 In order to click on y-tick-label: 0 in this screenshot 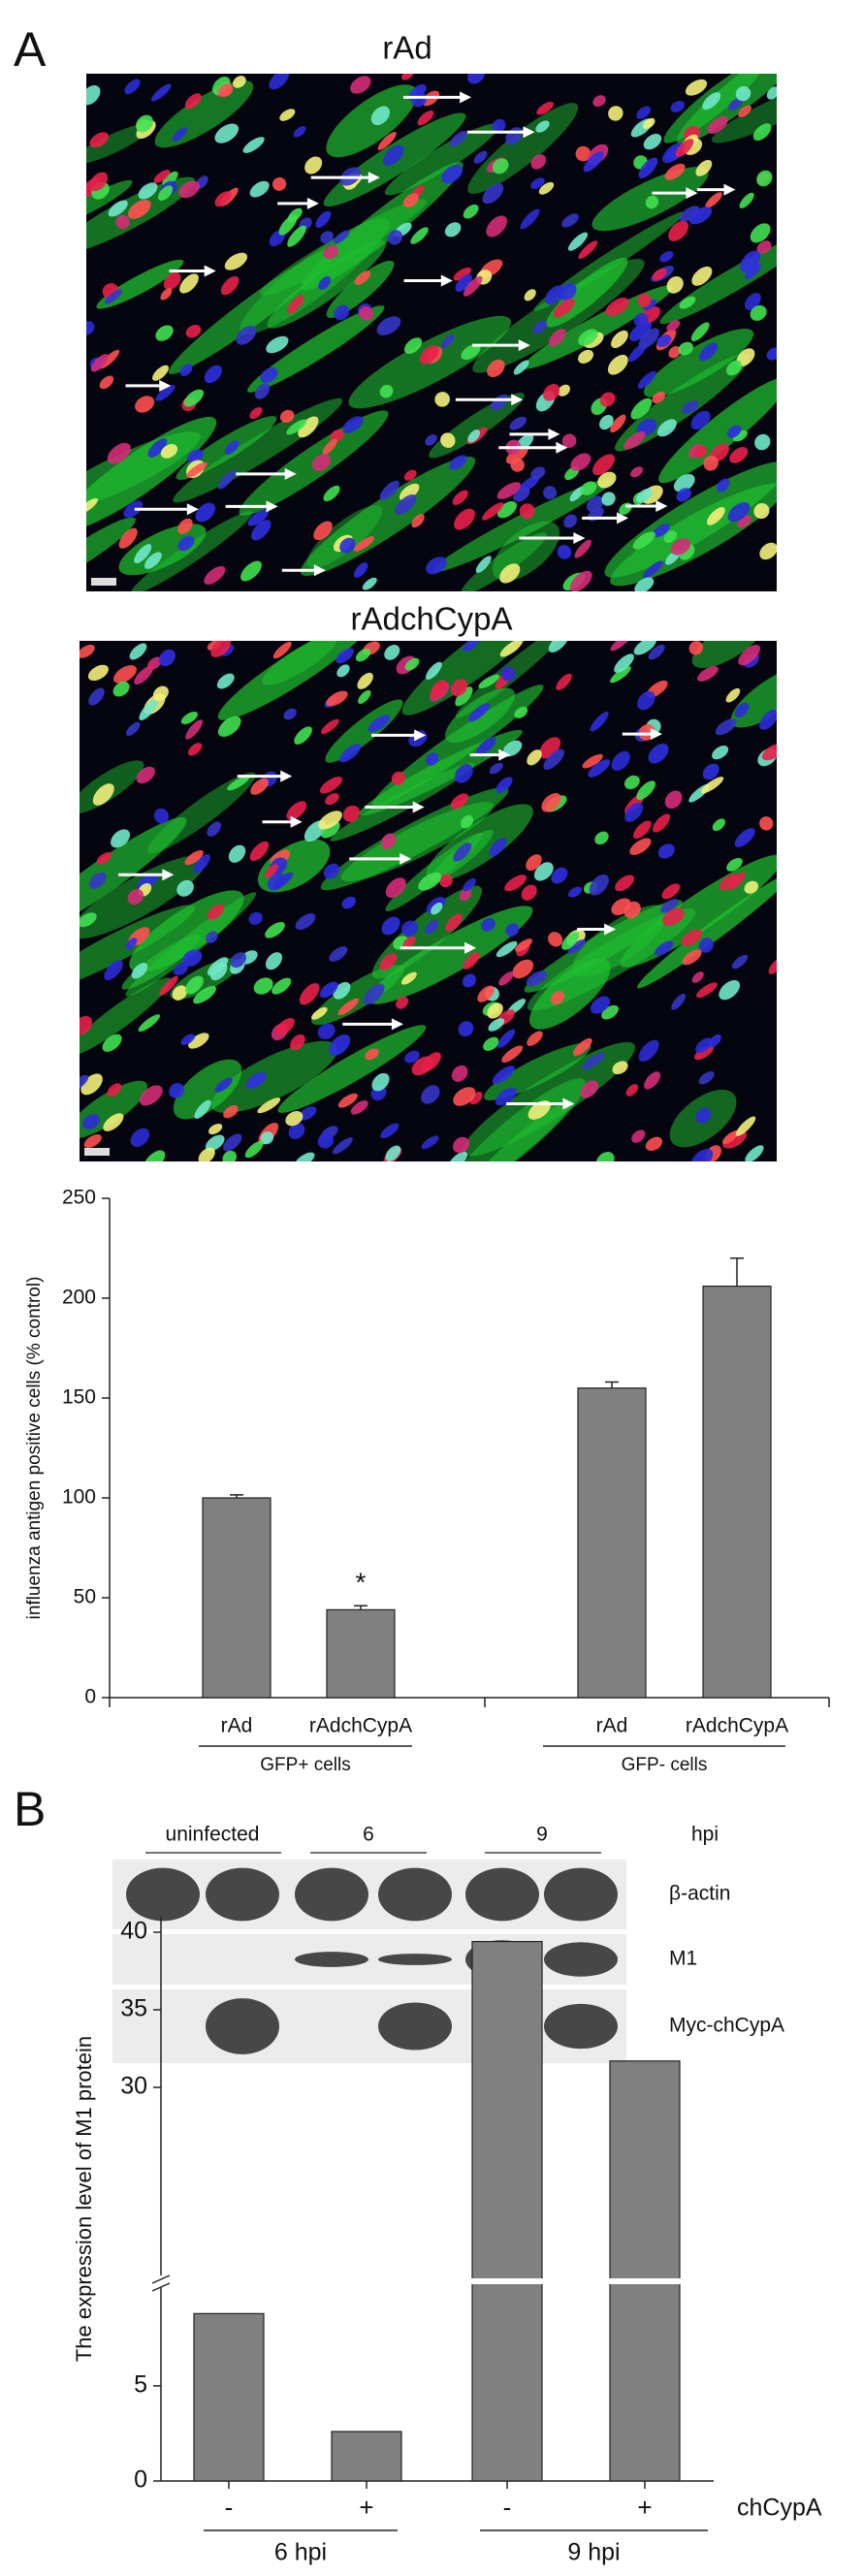, I will do `click(140, 2480)`.